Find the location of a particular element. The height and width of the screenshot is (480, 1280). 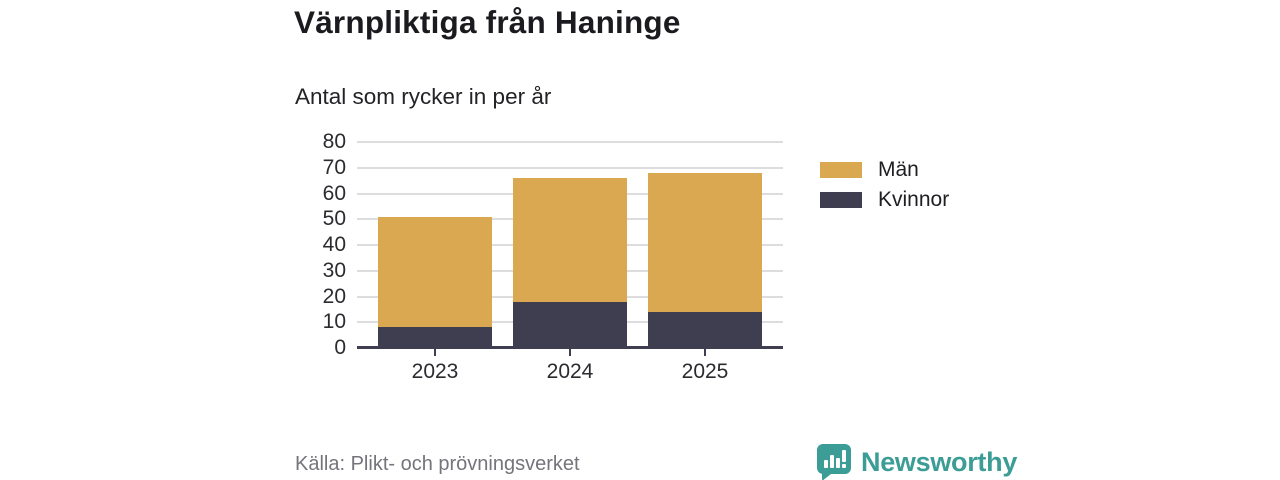

y-tick-label-40: 40 is located at coordinates (334, 244).